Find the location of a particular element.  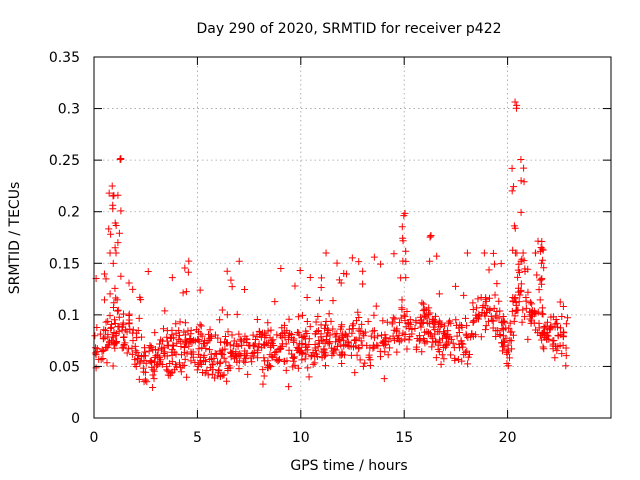

y-axis-label: SRMTID / TECUs is located at coordinates (15, 238).